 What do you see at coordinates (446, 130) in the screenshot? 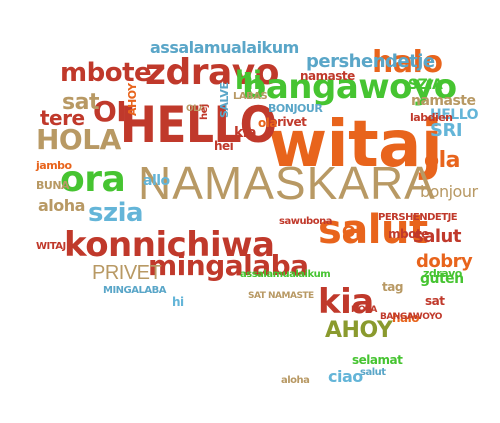
I see `word-sri: SRI` at bounding box center [446, 130].